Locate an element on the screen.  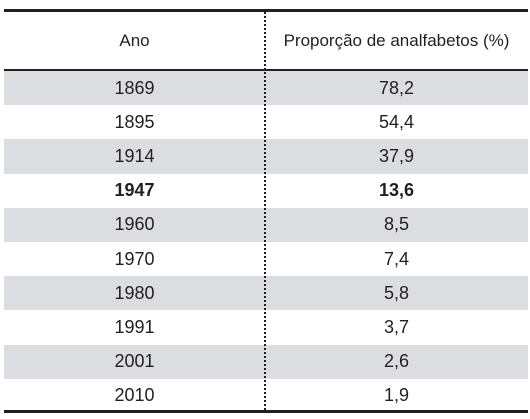
cell-year: 1895 is located at coordinates (134, 121).